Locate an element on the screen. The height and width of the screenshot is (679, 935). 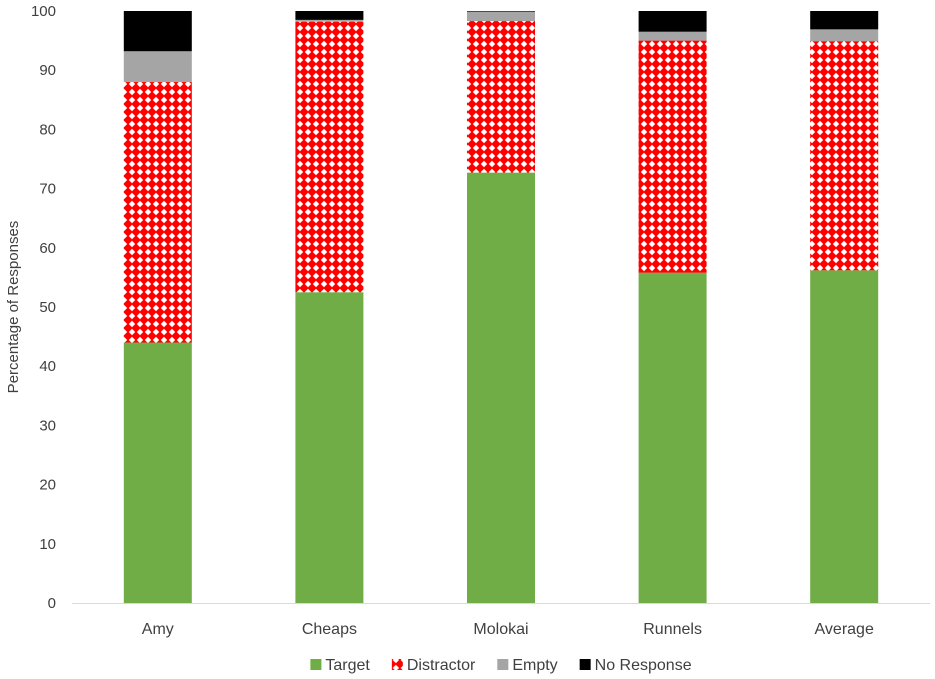
y-axis: 0 10 20 30 40 50 60 70 80 90 100 is located at coordinates (43, 307).